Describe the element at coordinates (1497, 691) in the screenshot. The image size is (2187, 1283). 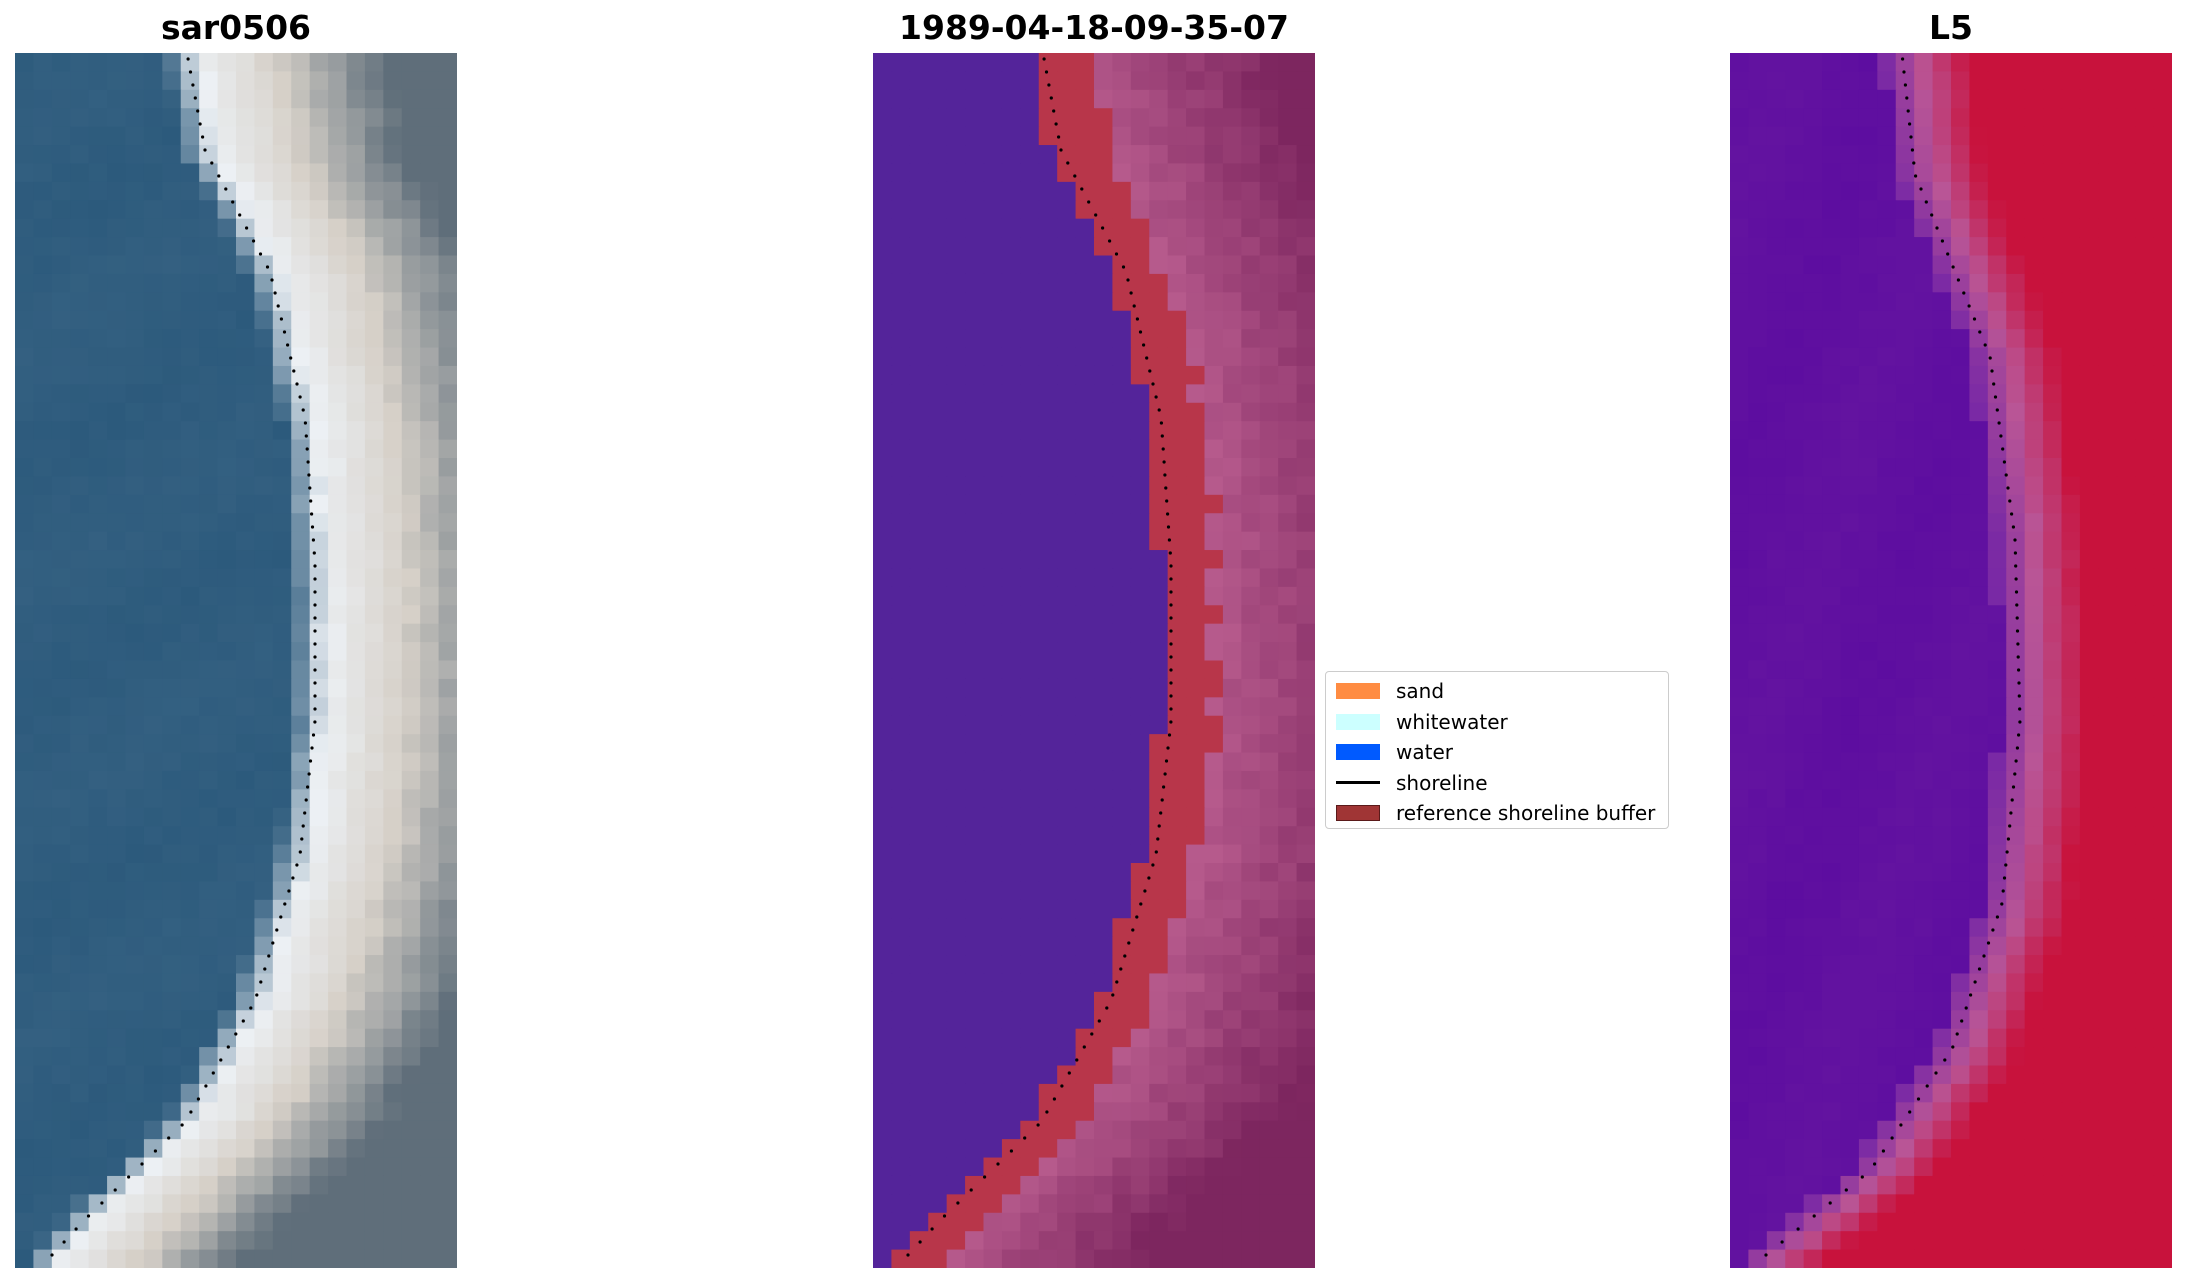
I see `legend-item-sand: sand` at that location.